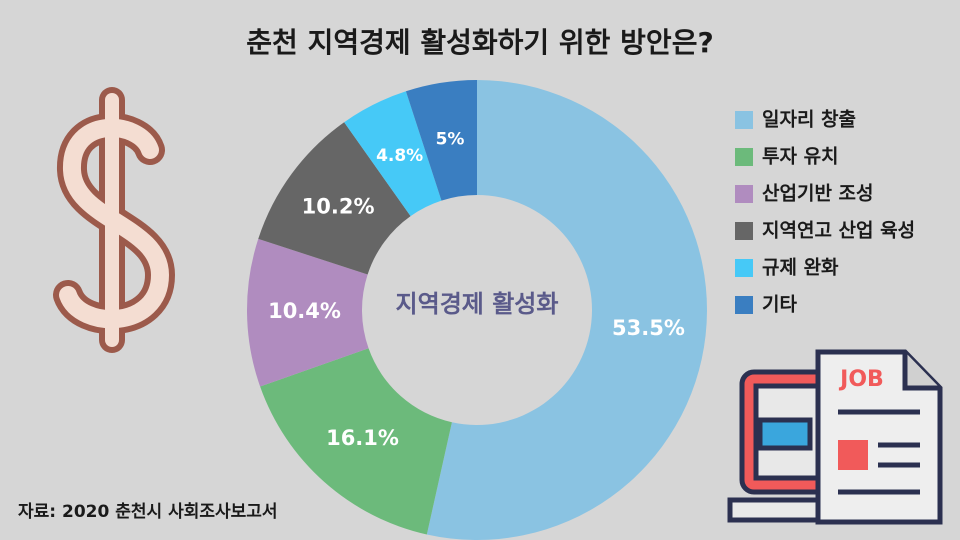 Image resolution: width=960 pixels, height=540 pixels. What do you see at coordinates (304, 311) in the screenshot?
I see `data-label: 10.4%` at bounding box center [304, 311].